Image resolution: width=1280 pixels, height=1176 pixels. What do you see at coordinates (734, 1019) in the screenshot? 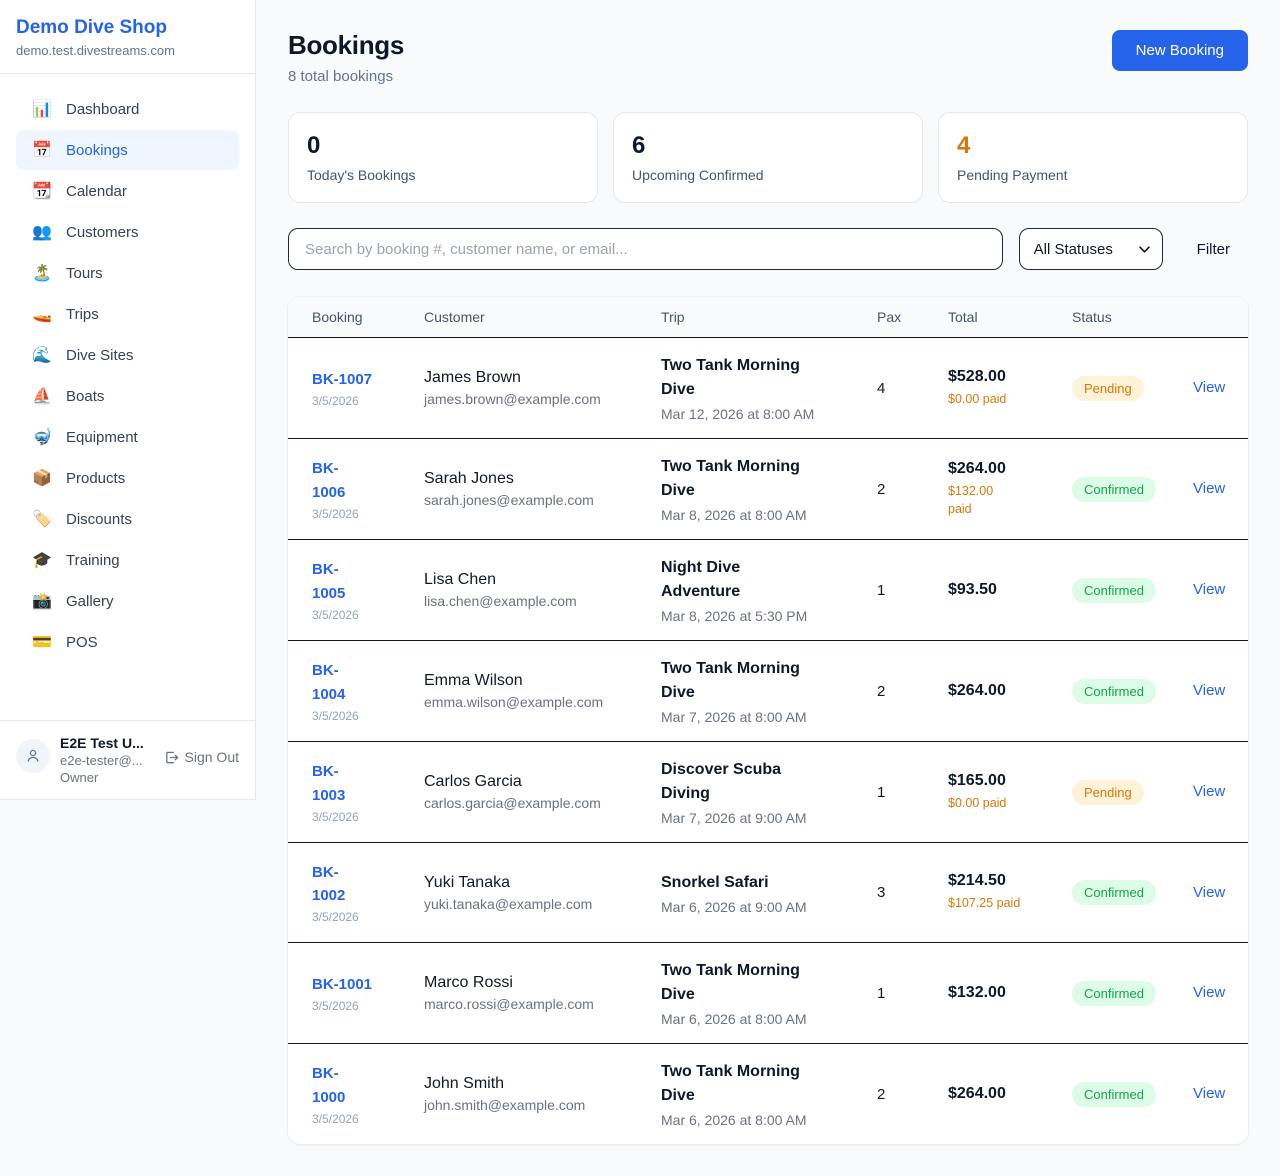
I see `trip-datetime: Mar 6, 2026 at 8:00 AM` at bounding box center [734, 1019].